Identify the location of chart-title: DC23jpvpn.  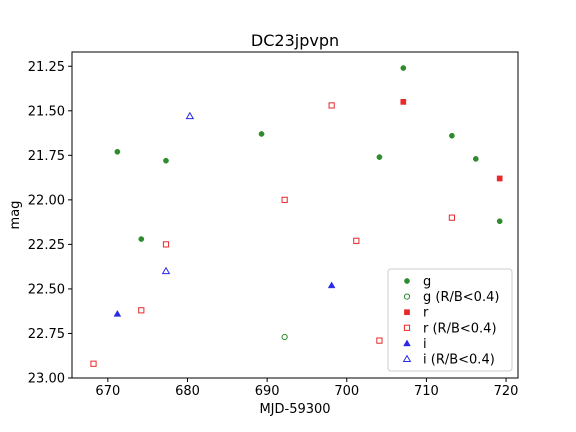
(295, 40).